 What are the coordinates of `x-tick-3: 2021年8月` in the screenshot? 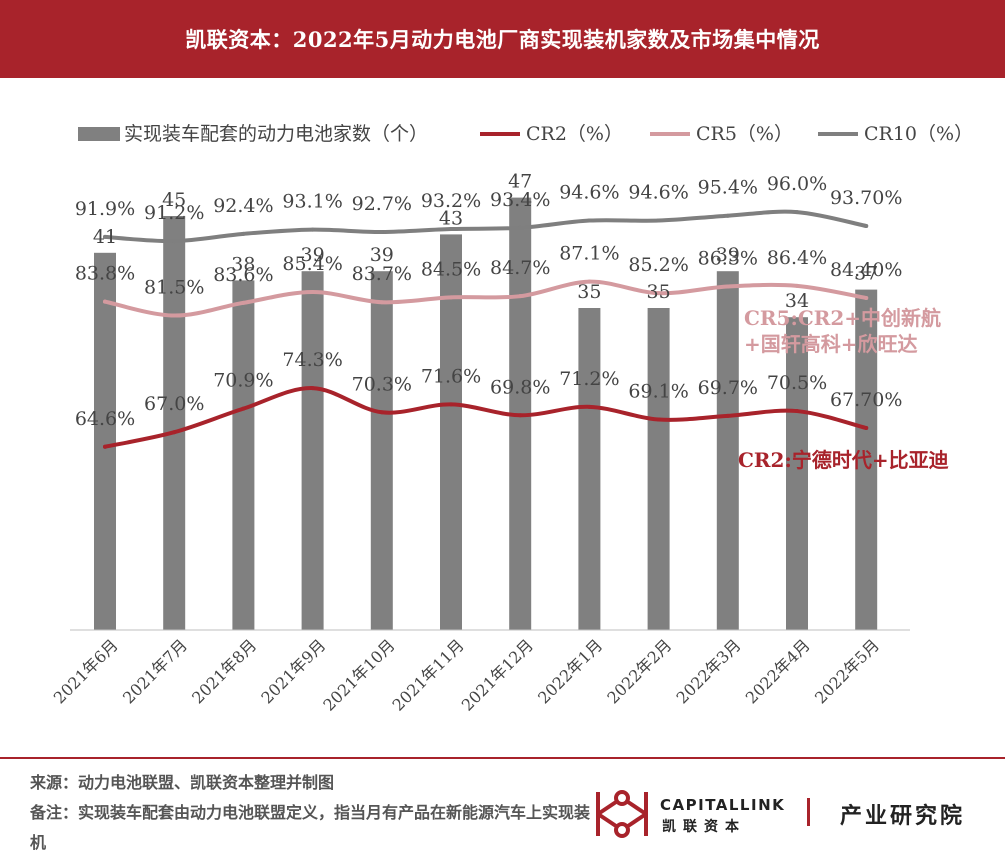 It's located at (224, 671).